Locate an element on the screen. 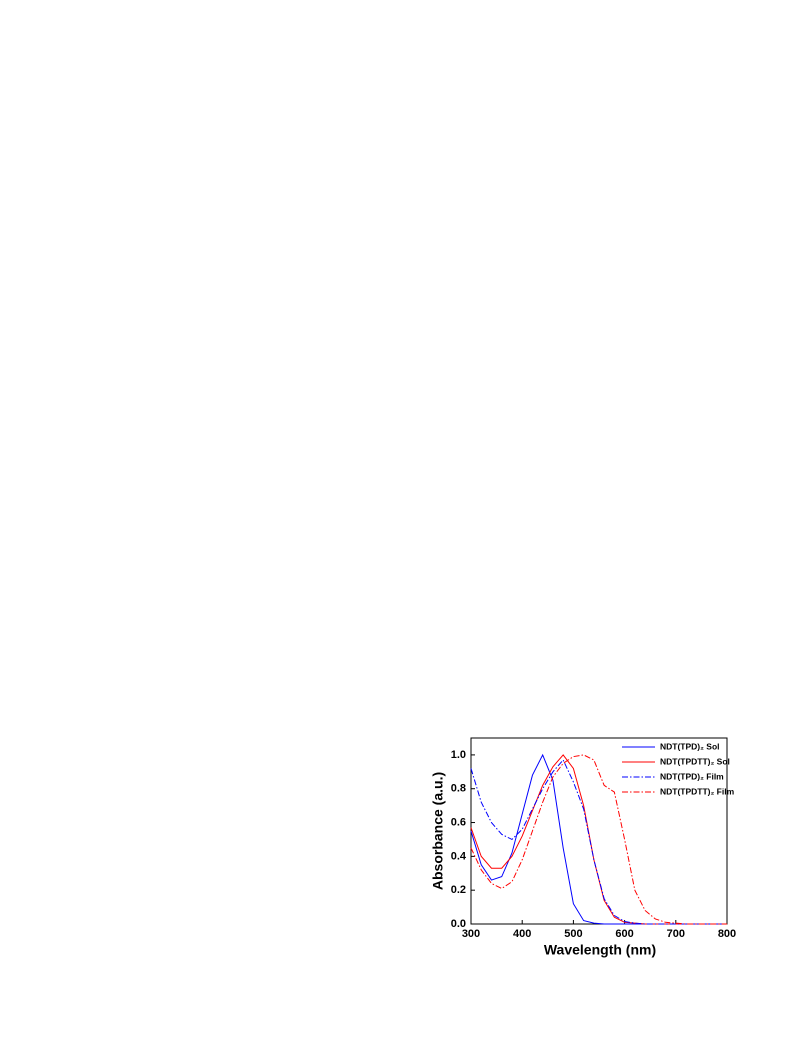 This screenshot has width=793, height=1062. y-tick-label: 0.8 is located at coordinates (458, 789).